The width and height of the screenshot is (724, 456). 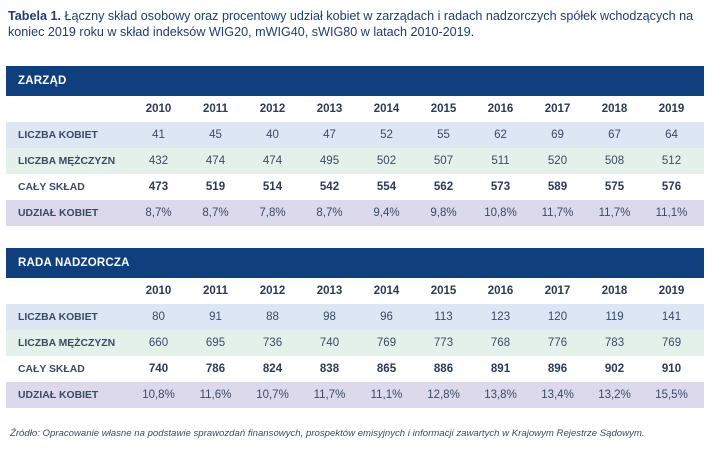 What do you see at coordinates (158, 317) in the screenshot?
I see `table-cell: 80` at bounding box center [158, 317].